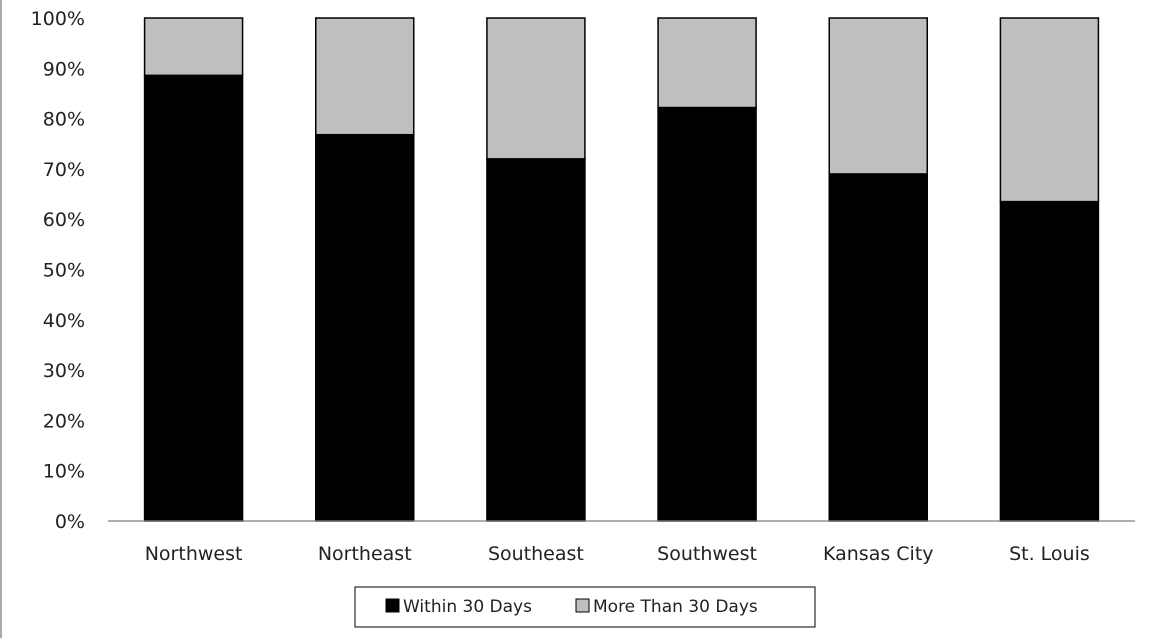 This screenshot has height=638, width=1158. I want to click on y-tick-label: 30%, so click(64, 371).